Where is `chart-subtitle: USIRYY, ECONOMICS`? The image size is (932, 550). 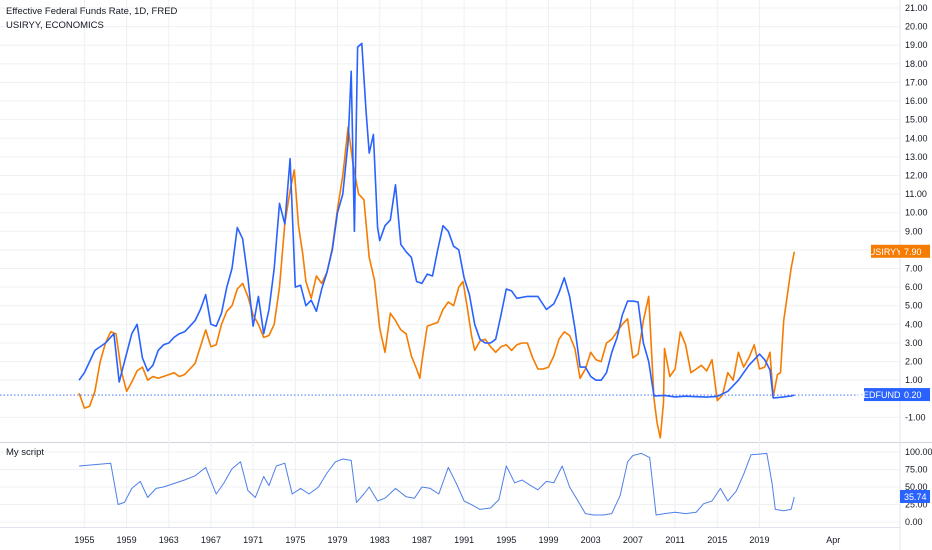 chart-subtitle: USIRYY, ECONOMICS is located at coordinates (55, 25).